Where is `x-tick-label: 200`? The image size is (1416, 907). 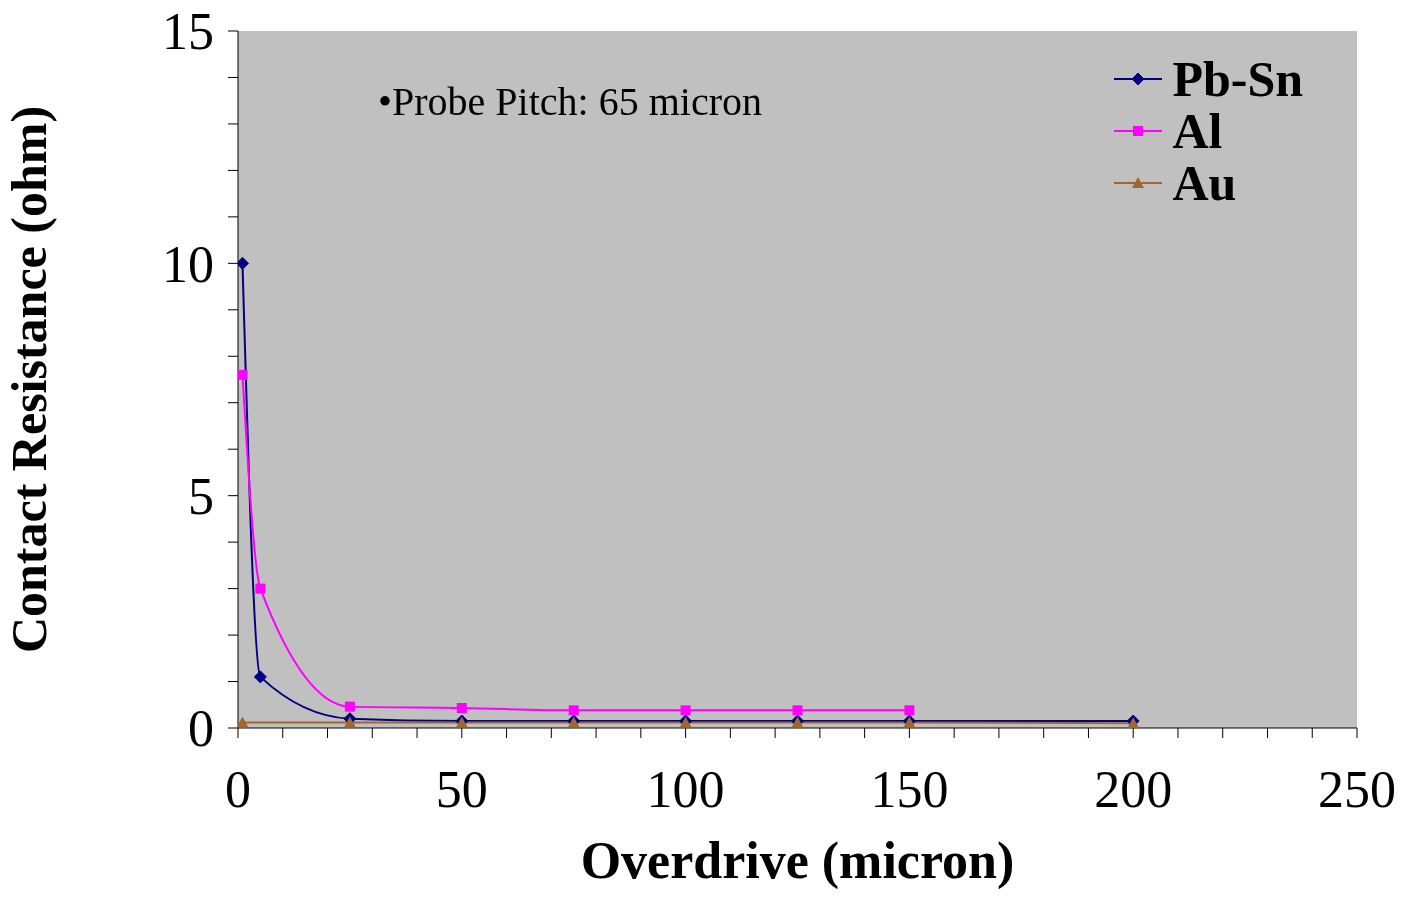
x-tick-label: 200 is located at coordinates (1133, 789).